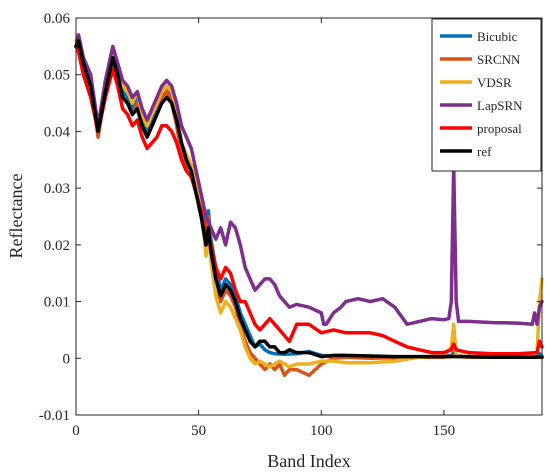 The image size is (550, 476). I want to click on y-axis-label: Reflectance, so click(16, 216).